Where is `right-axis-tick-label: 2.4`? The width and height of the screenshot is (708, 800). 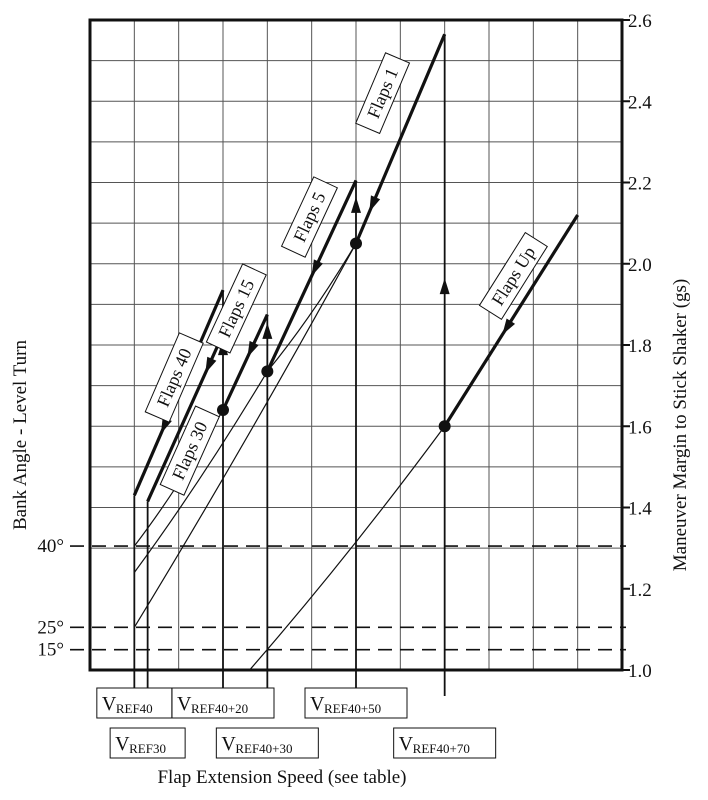
right-axis-tick-label: 2.4 is located at coordinates (640, 102).